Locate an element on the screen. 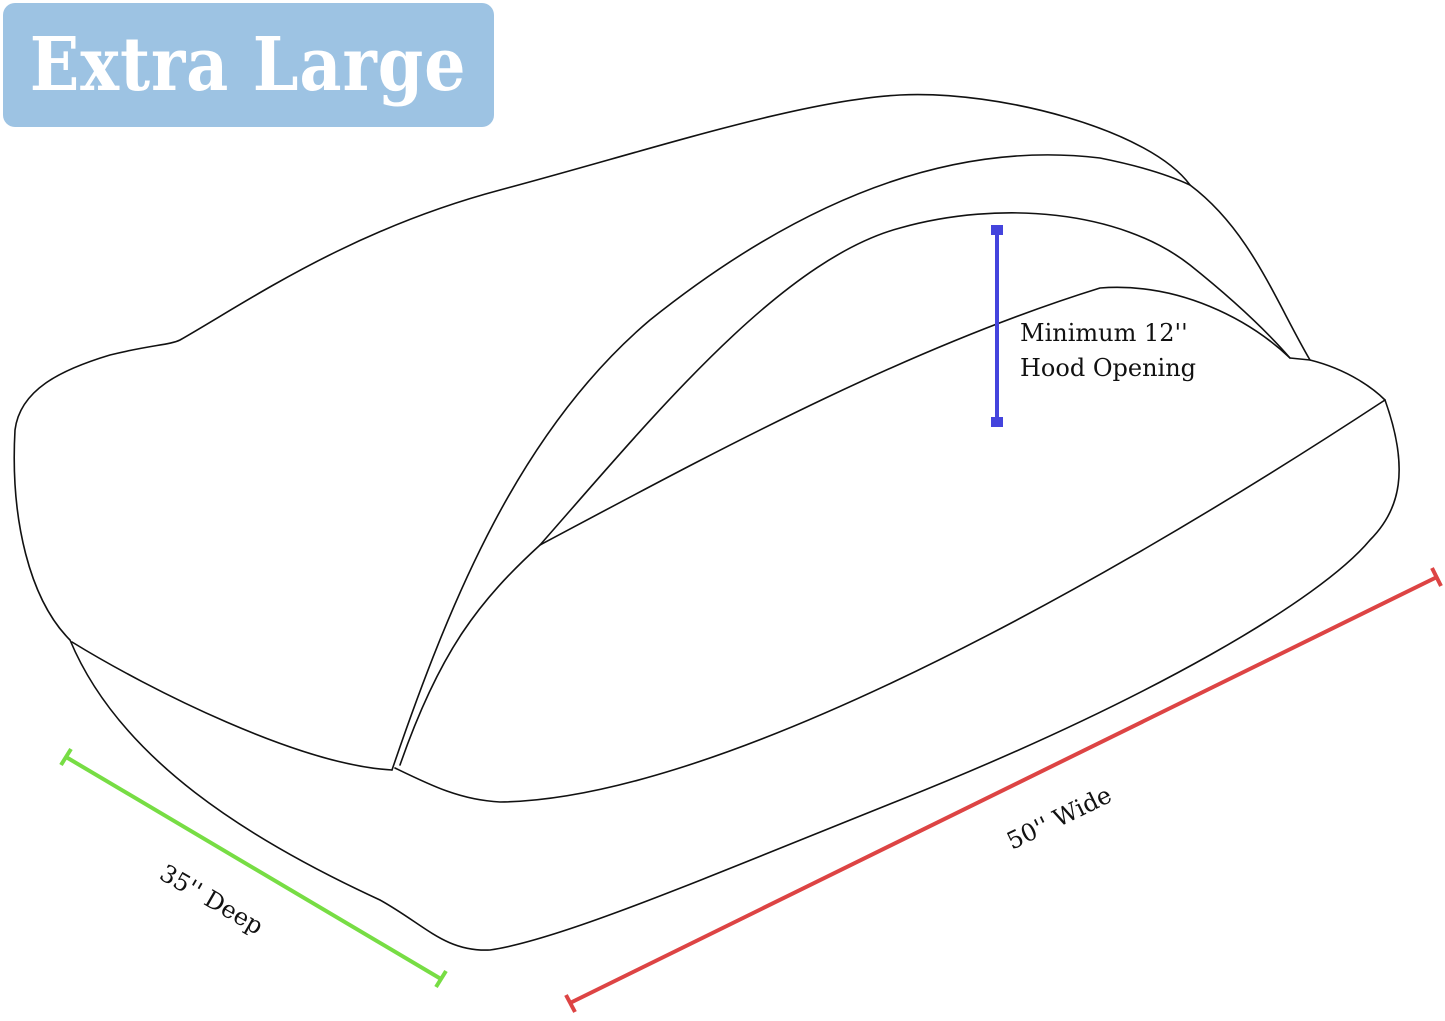 The image size is (1445, 1021). depth-measure is located at coordinates (253, 868).